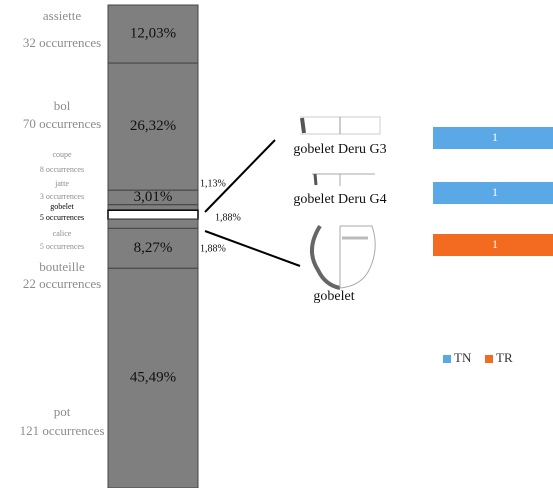  I want to click on category-label: gobelet Deru G3, so click(339, 149).